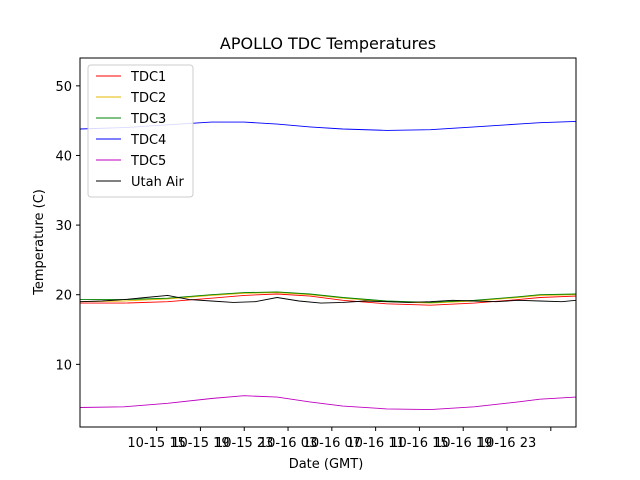 This screenshot has height=480, width=640. I want to click on legend: TDC1 TDC2 TDC3 TDC4 TDC5 Utah Air, so click(140, 131).